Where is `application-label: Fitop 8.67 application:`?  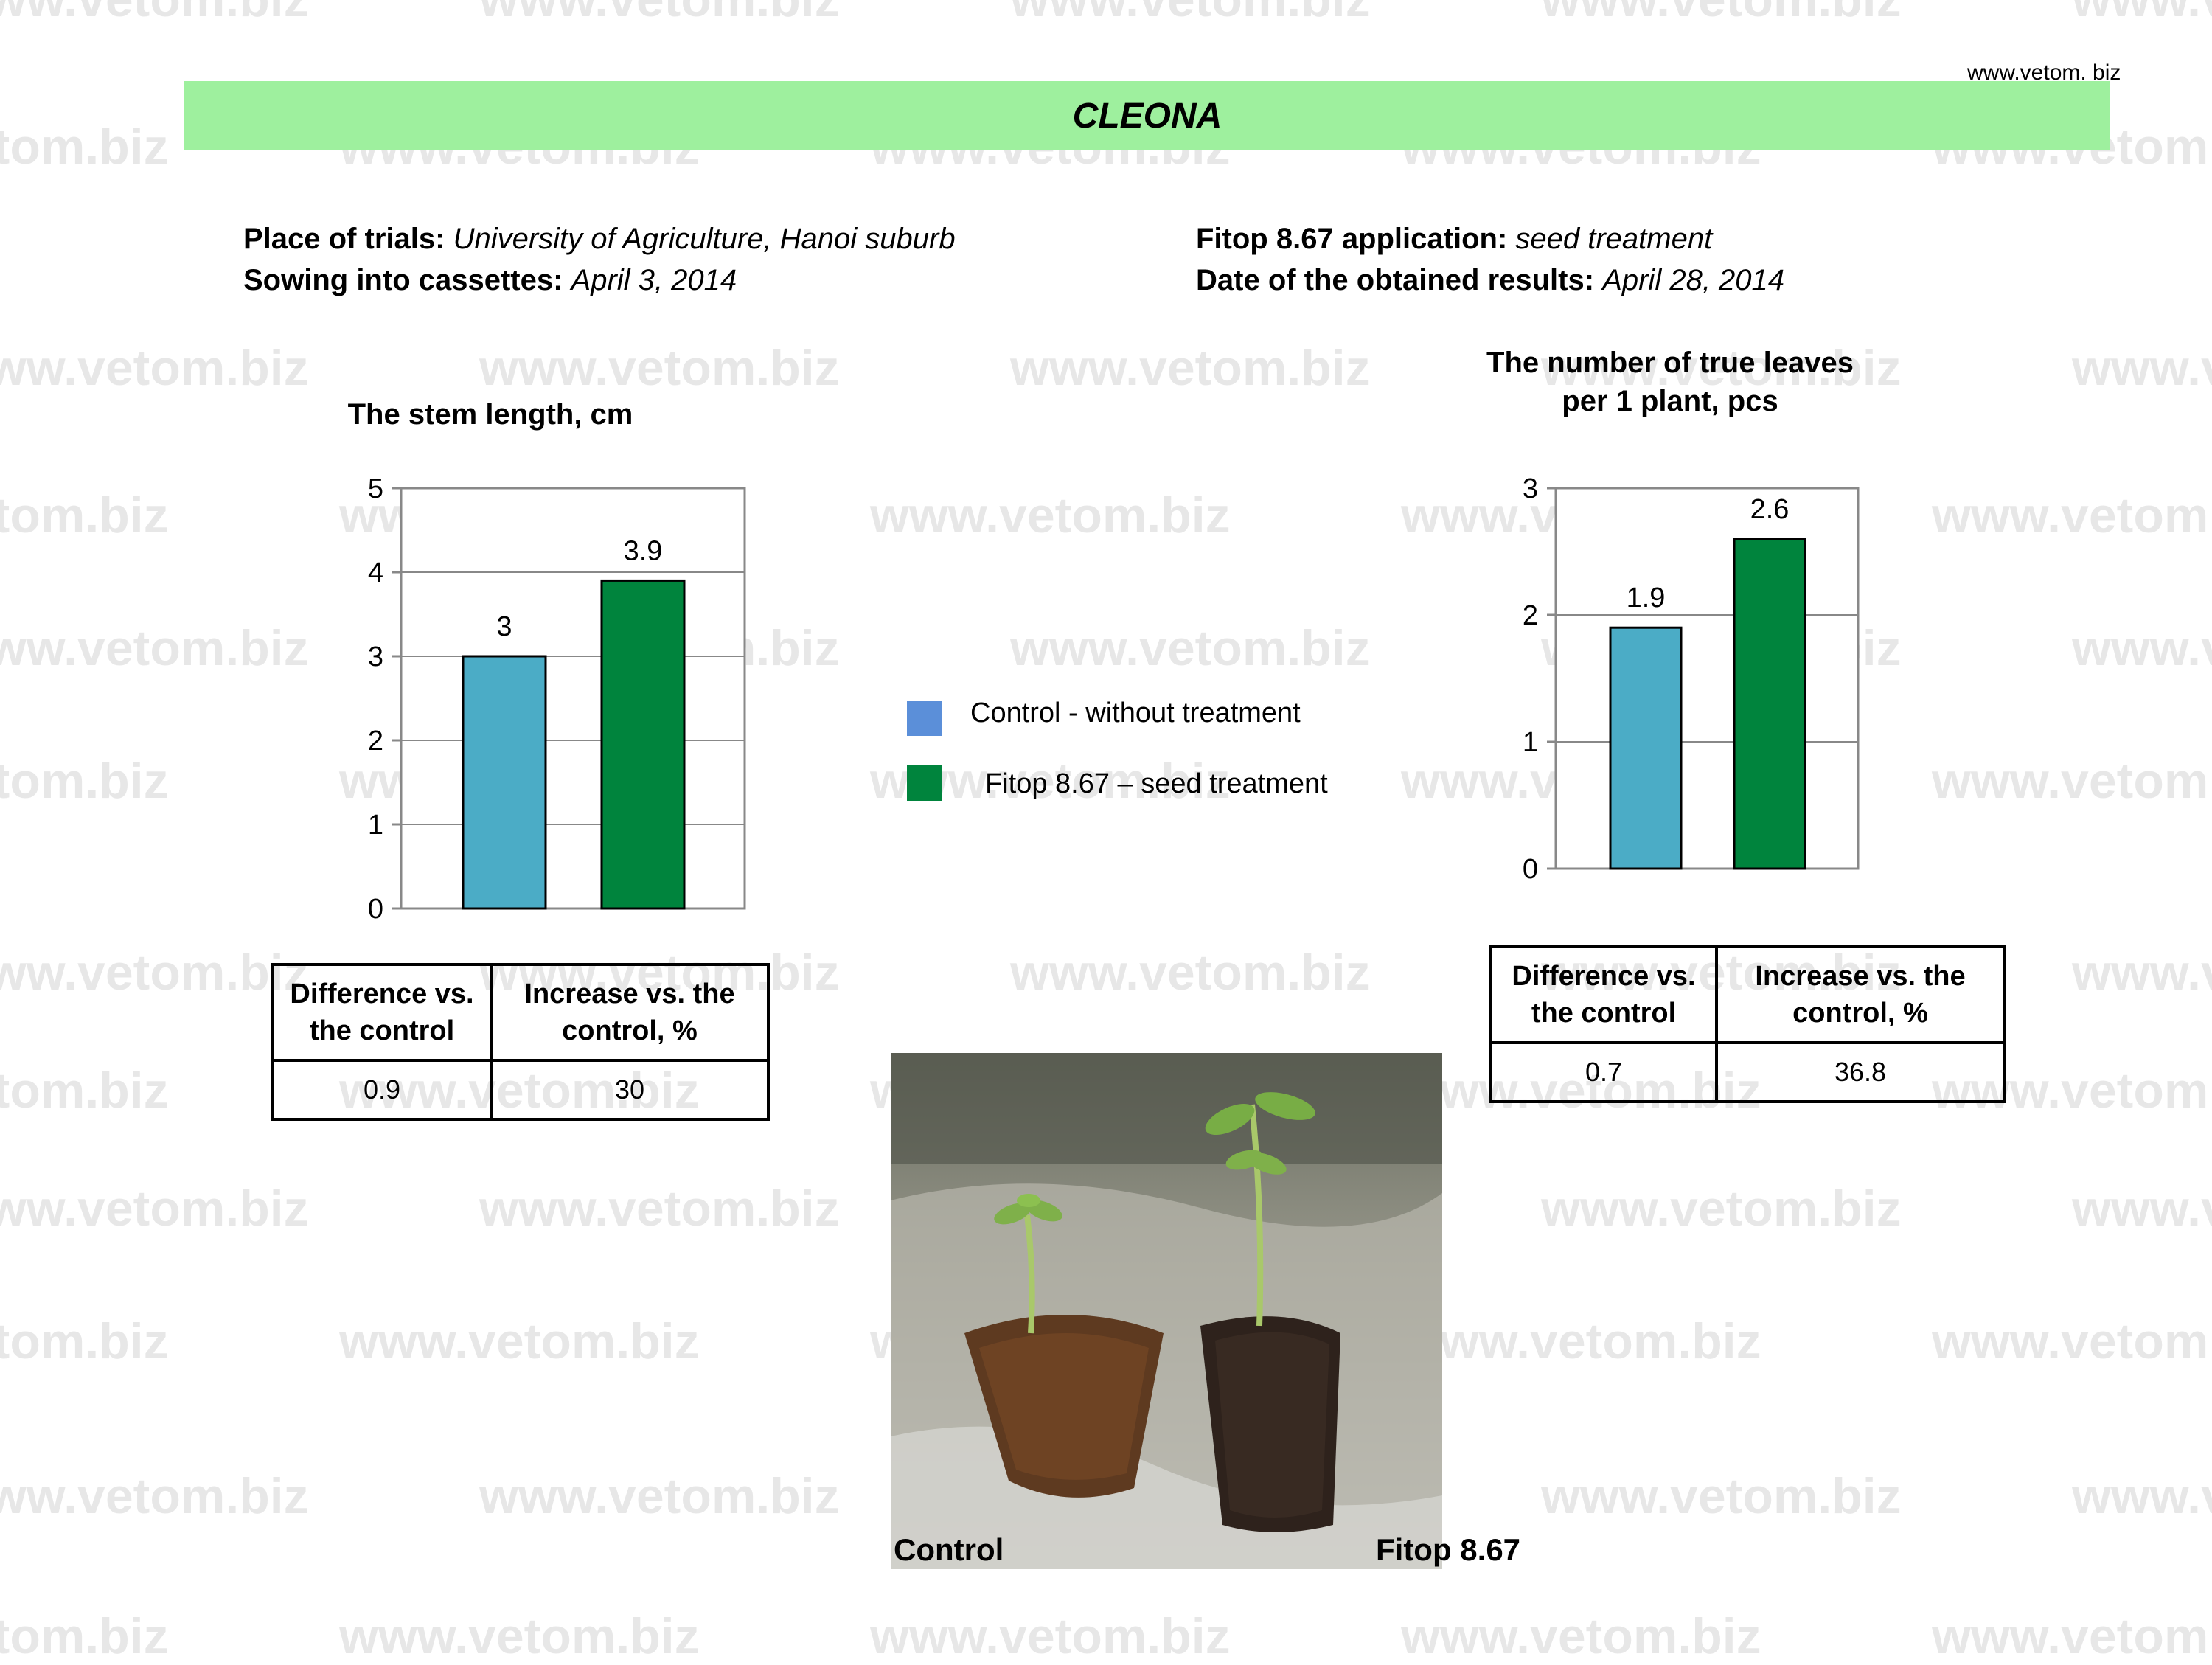
application-label: Fitop 8.67 application: is located at coordinates (1352, 239).